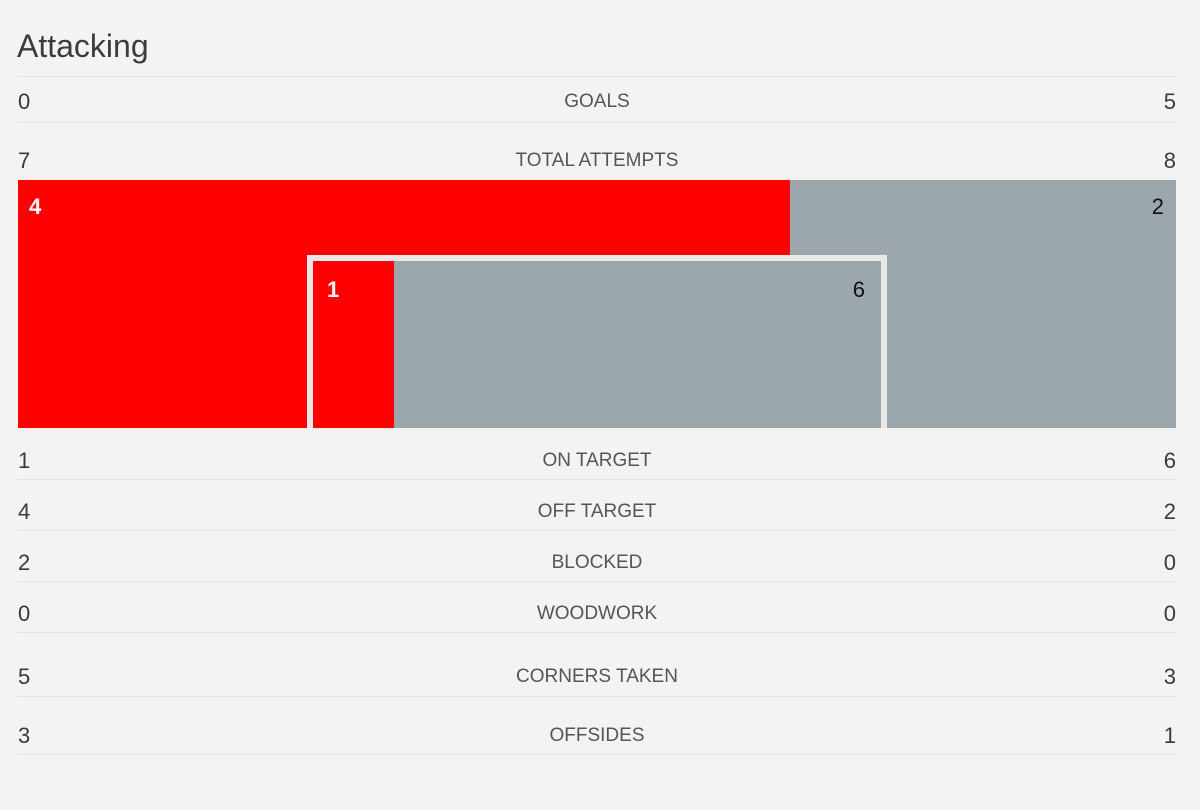 The width and height of the screenshot is (1200, 810). Describe the element at coordinates (35, 206) in the screenshot. I see `off-target-home-value: 4` at that location.